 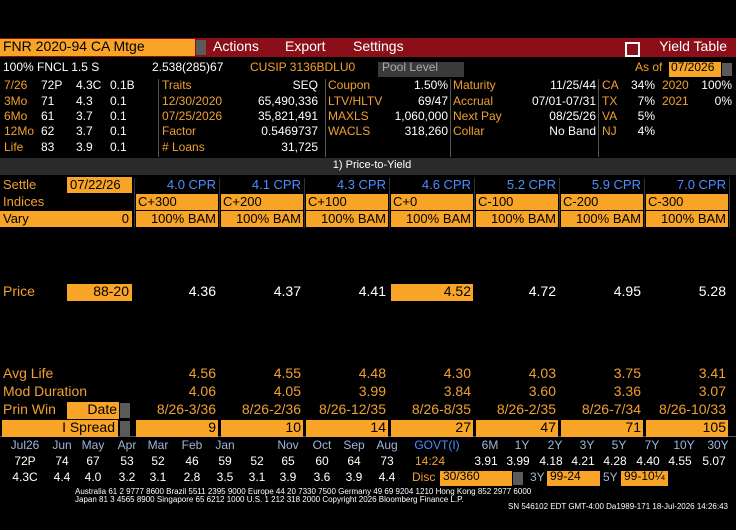 What do you see at coordinates (225, 477) in the screenshot?
I see `cdr: 3.5` at bounding box center [225, 477].